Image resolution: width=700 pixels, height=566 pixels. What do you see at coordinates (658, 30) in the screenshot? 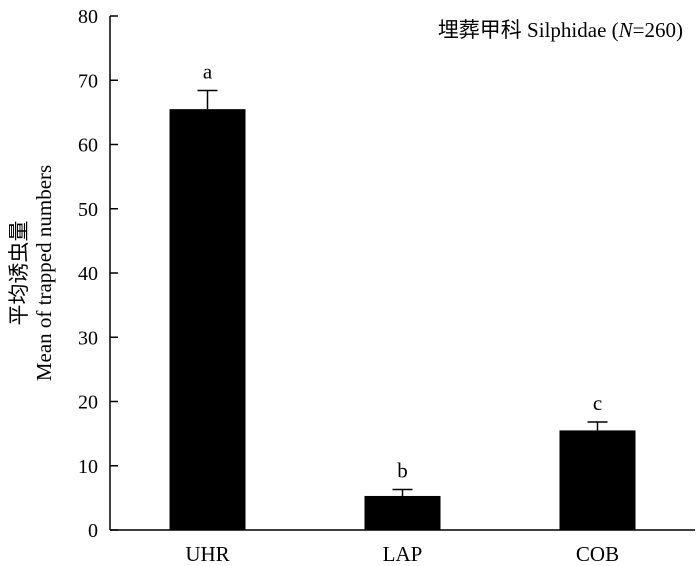
I see `chart-title-n-value: =260)` at bounding box center [658, 30].